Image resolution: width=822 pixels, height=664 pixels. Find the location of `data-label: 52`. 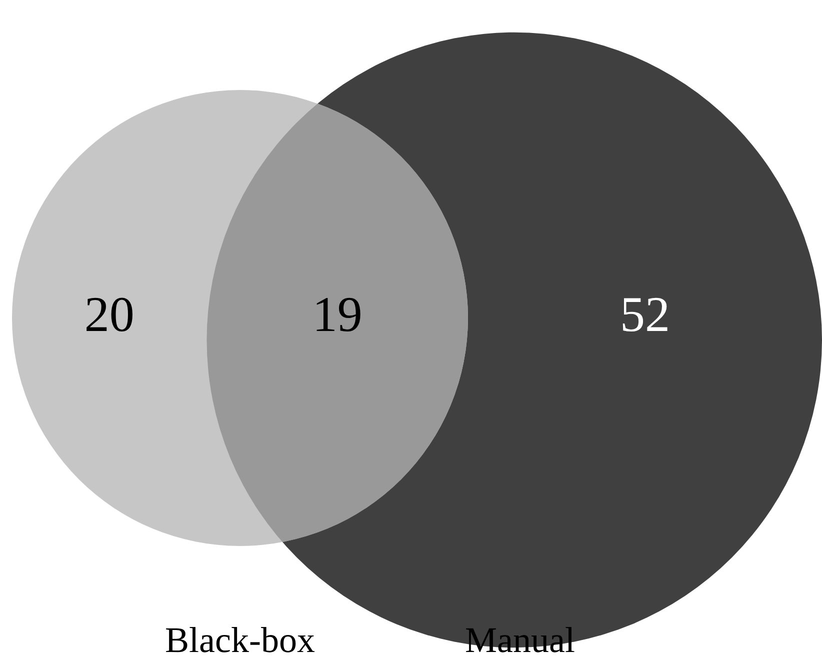

data-label: 52 is located at coordinates (645, 314).